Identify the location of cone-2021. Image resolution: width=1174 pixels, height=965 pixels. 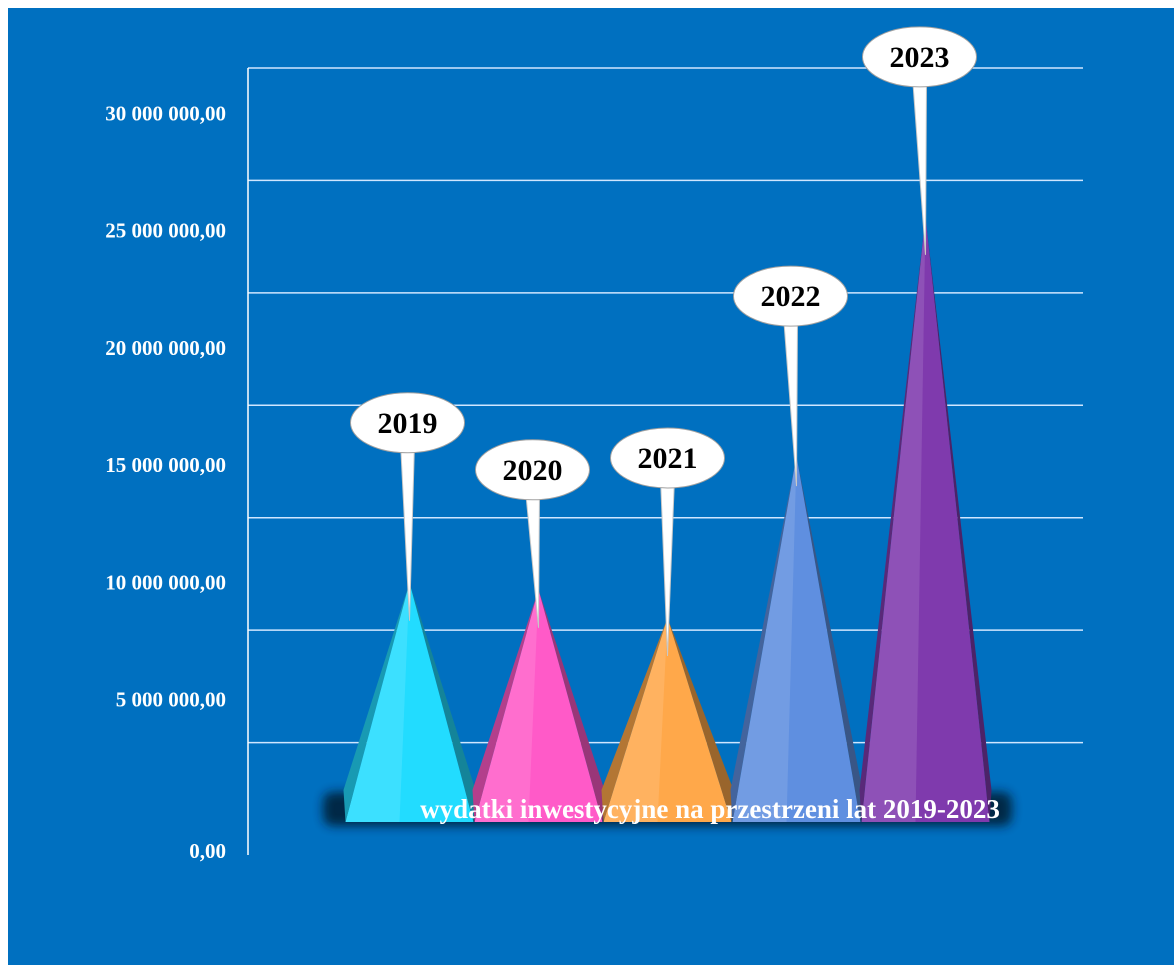
(667, 719).